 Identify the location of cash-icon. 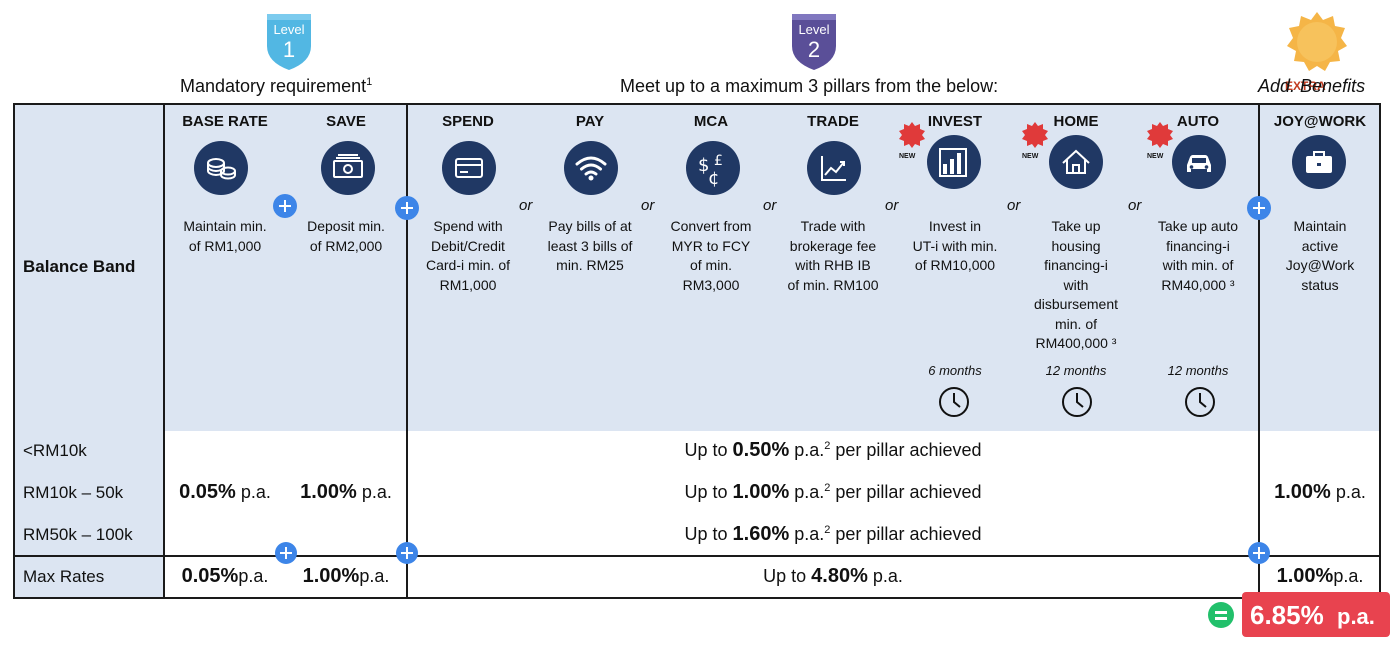
(348, 168).